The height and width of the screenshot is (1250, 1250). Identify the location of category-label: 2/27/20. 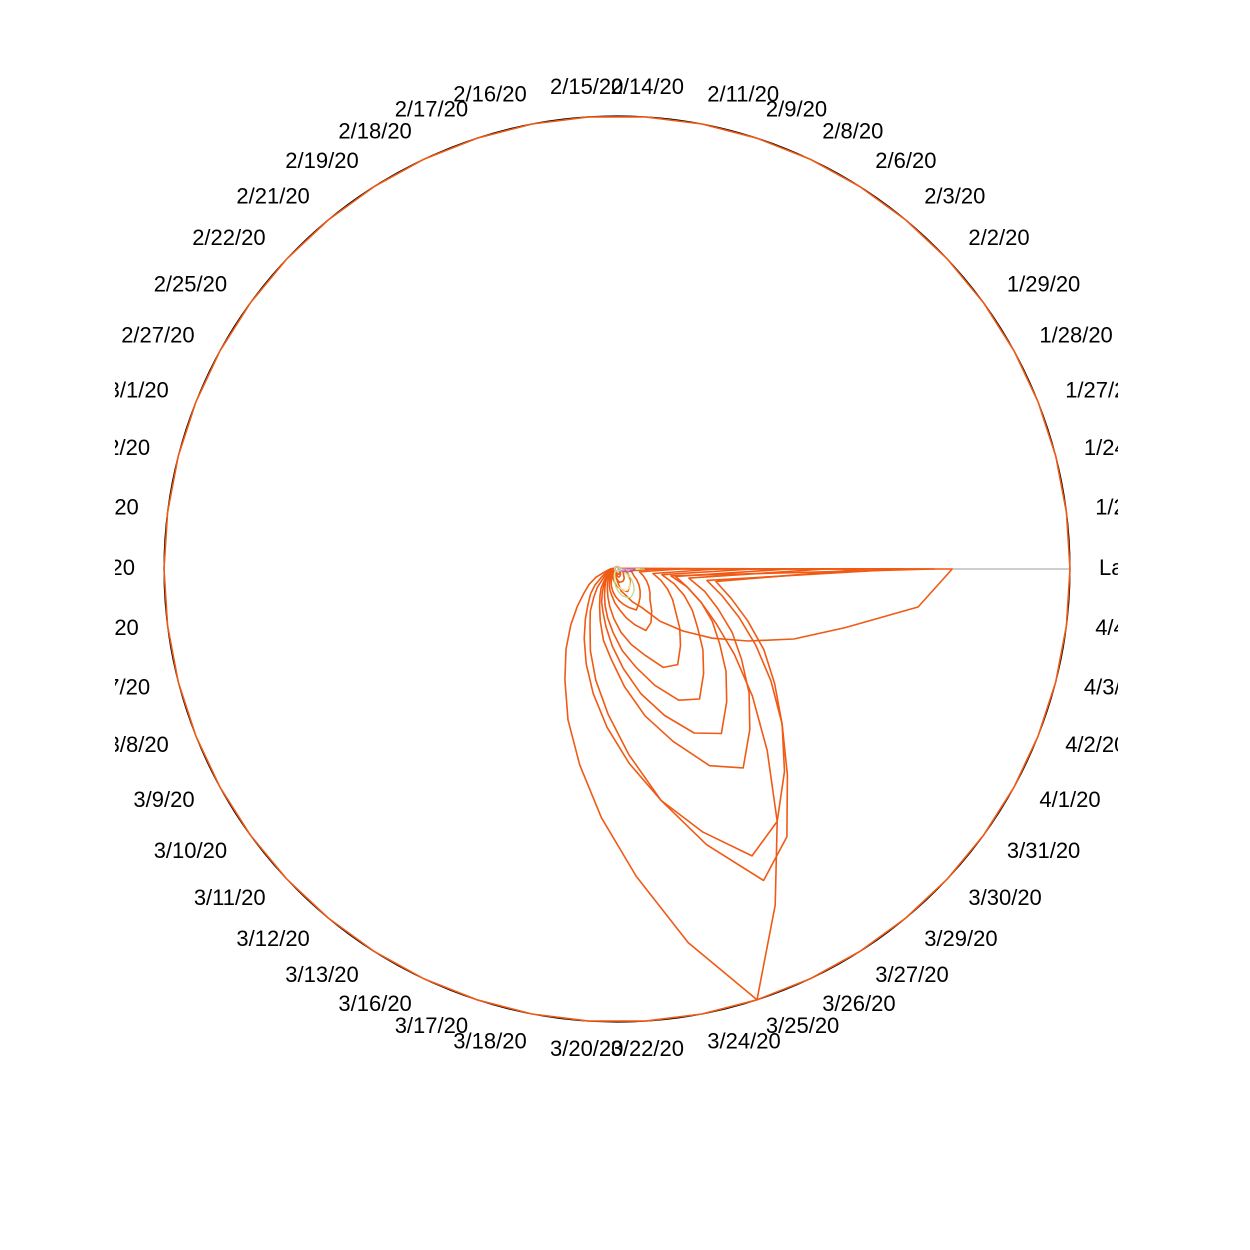
(157, 335).